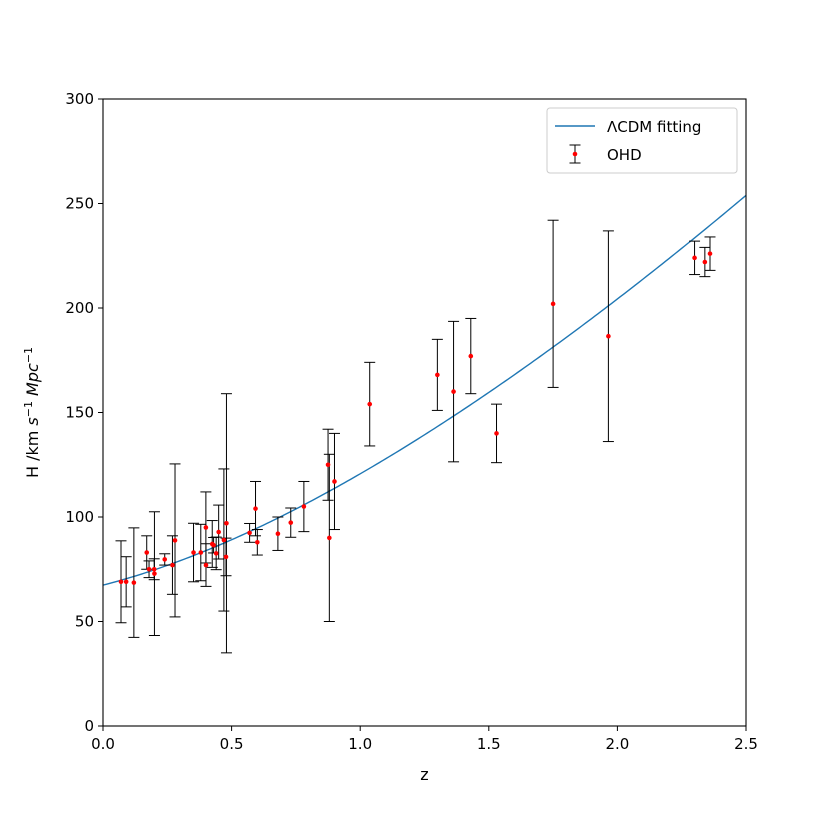 This screenshot has width=830, height=830. Describe the element at coordinates (746, 744) in the screenshot. I see `x-tick-label: 2.5` at that location.